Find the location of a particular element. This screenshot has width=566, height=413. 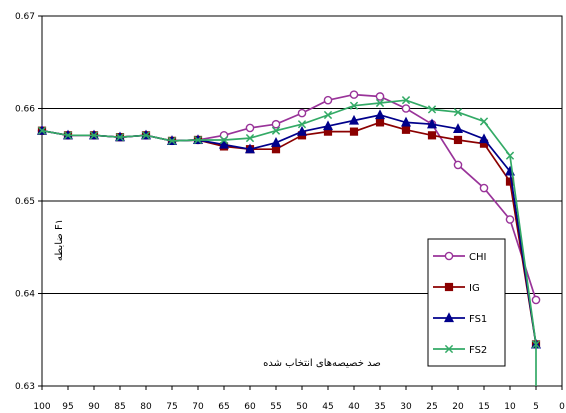

x-tick-label: 90 is located at coordinates (94, 407).